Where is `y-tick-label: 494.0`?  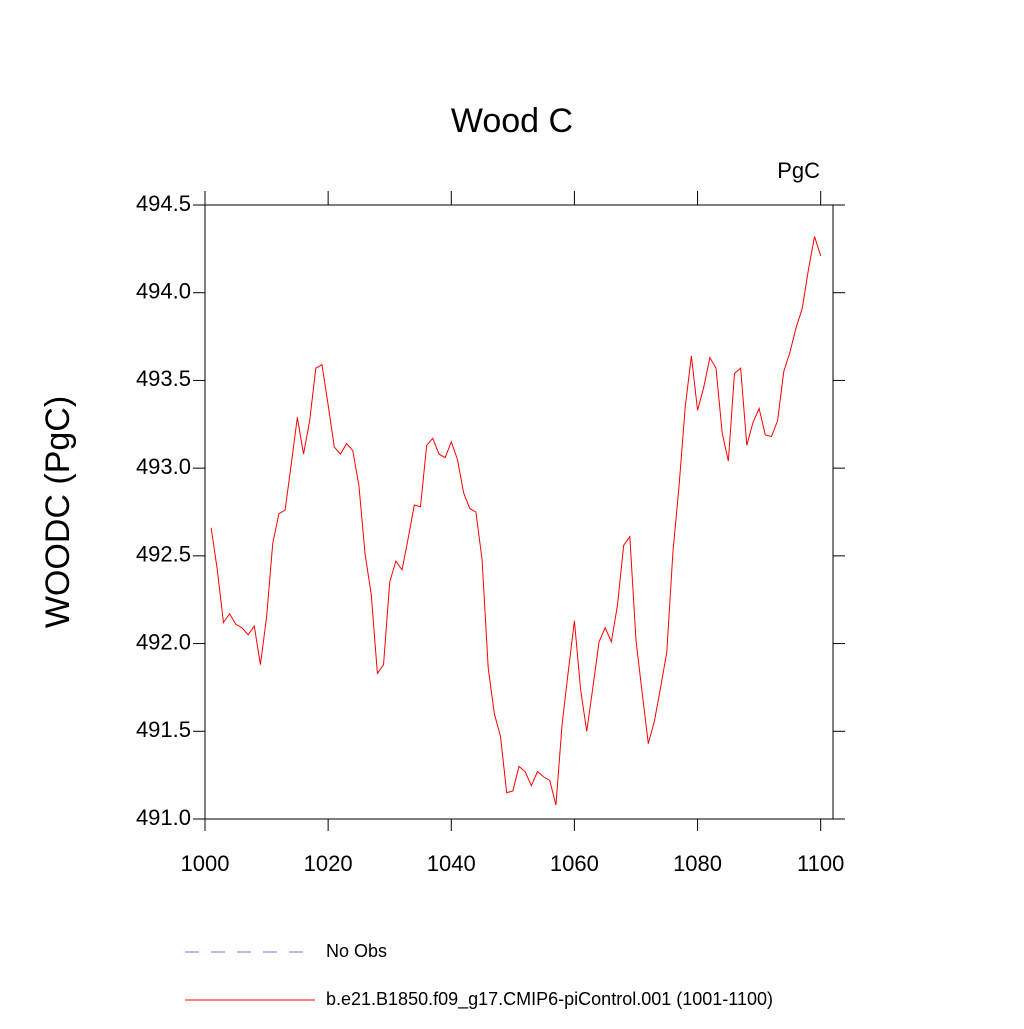
y-tick-label: 494.0 is located at coordinates (163, 291).